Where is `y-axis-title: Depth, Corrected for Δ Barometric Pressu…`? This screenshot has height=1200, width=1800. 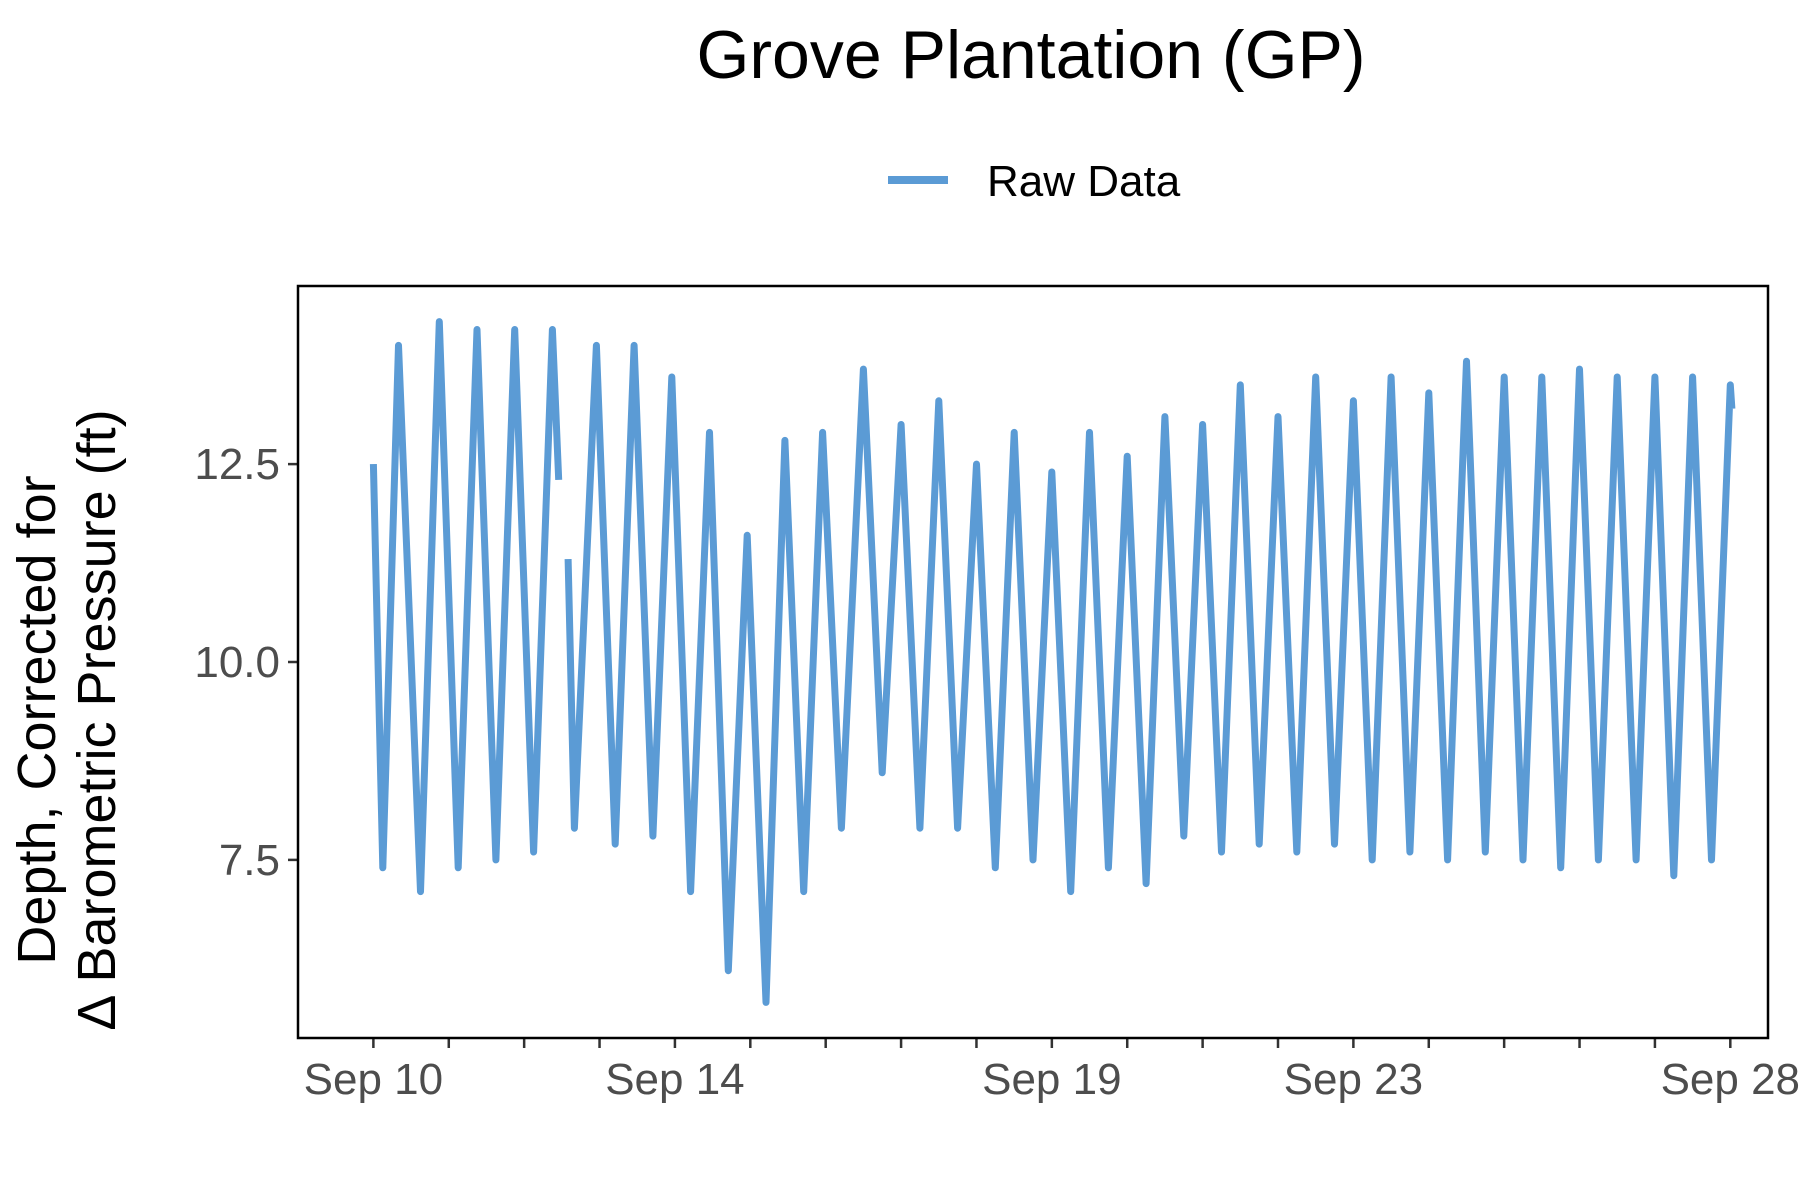
y-axis-title: Depth, Corrected for Δ Barometric Pressu… is located at coordinates (67, 719).